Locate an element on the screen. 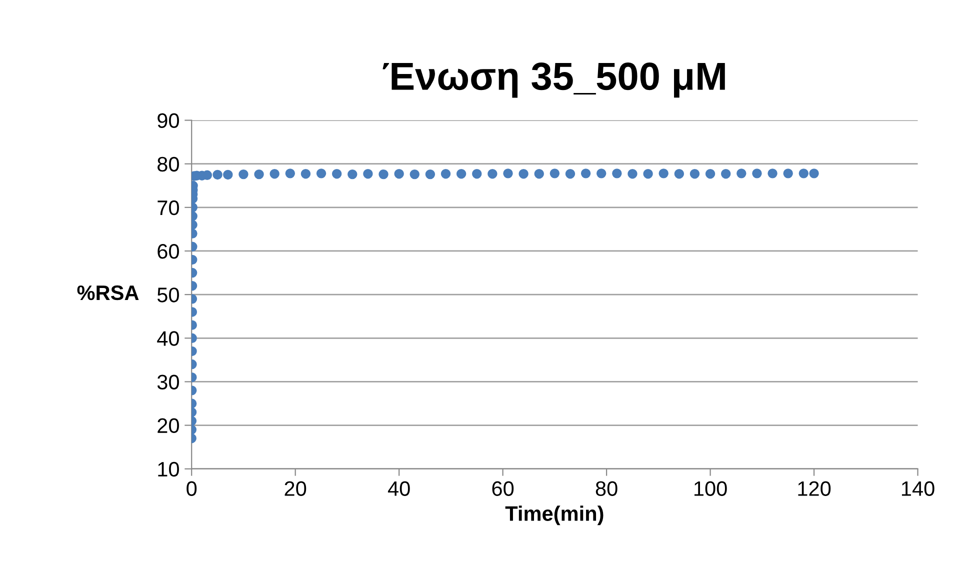 The height and width of the screenshot is (581, 958). y-tick-label: 80 is located at coordinates (168, 164).